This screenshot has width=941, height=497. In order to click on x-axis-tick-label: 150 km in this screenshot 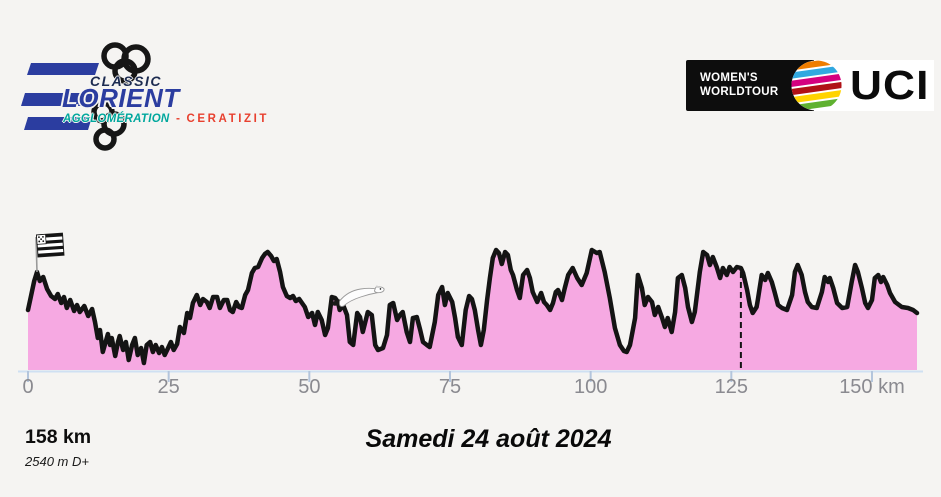, I will do `click(872, 387)`.